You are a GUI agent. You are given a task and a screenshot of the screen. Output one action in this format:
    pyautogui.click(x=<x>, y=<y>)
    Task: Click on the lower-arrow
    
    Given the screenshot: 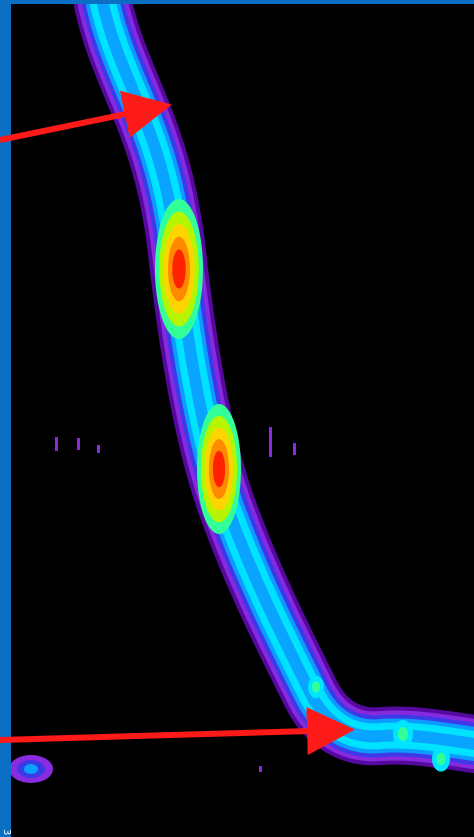 What is the action you would take?
    pyautogui.click(x=177, y=731)
    